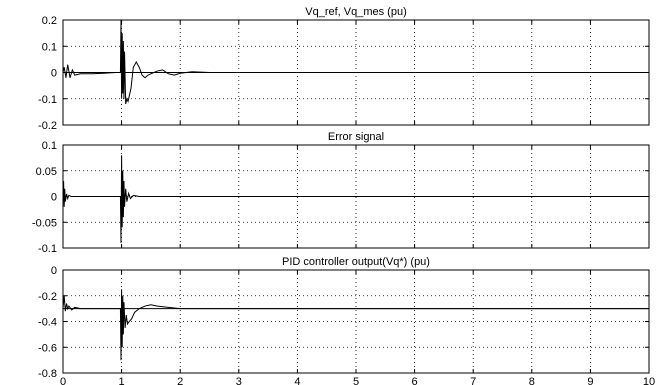  I want to click on x-tick-label: 4, so click(297, 380).